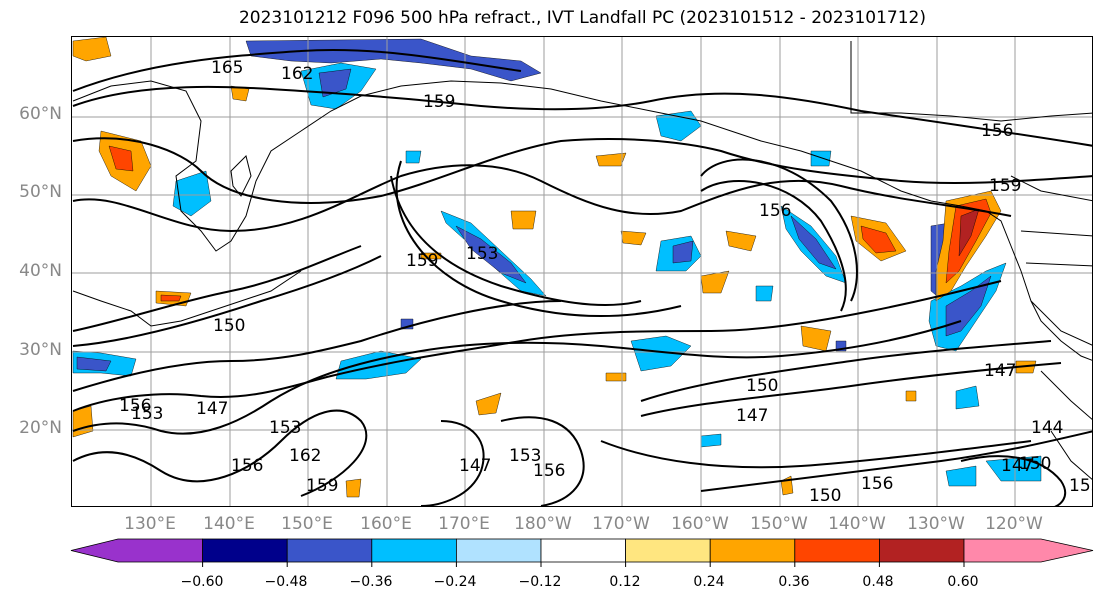 The width and height of the screenshot is (1105, 601). Describe the element at coordinates (936, 524) in the screenshot. I see `lon-label-130w: 130°W` at that location.